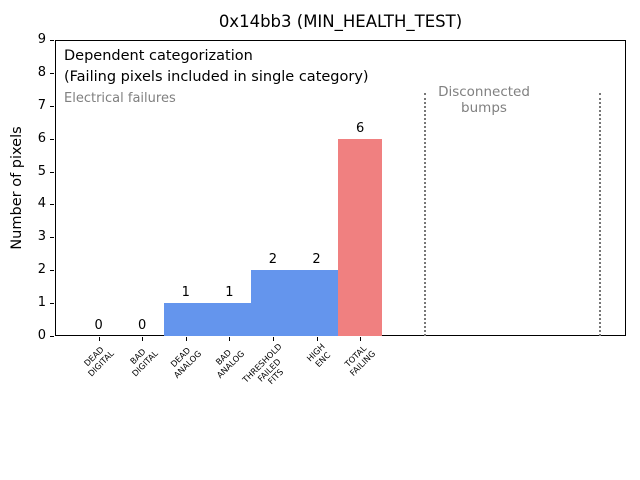  Describe the element at coordinates (41, 303) in the screenshot. I see `y-tick-label: 1` at that location.